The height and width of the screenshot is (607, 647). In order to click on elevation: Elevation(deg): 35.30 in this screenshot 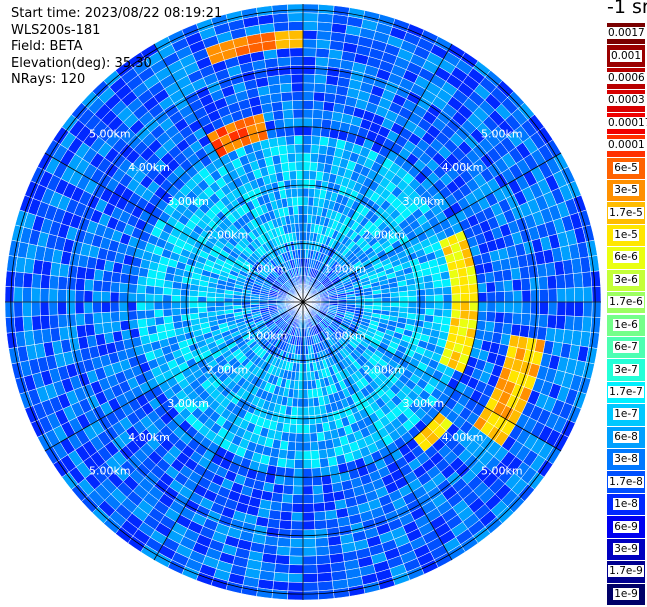, I will do `click(81, 63)`.